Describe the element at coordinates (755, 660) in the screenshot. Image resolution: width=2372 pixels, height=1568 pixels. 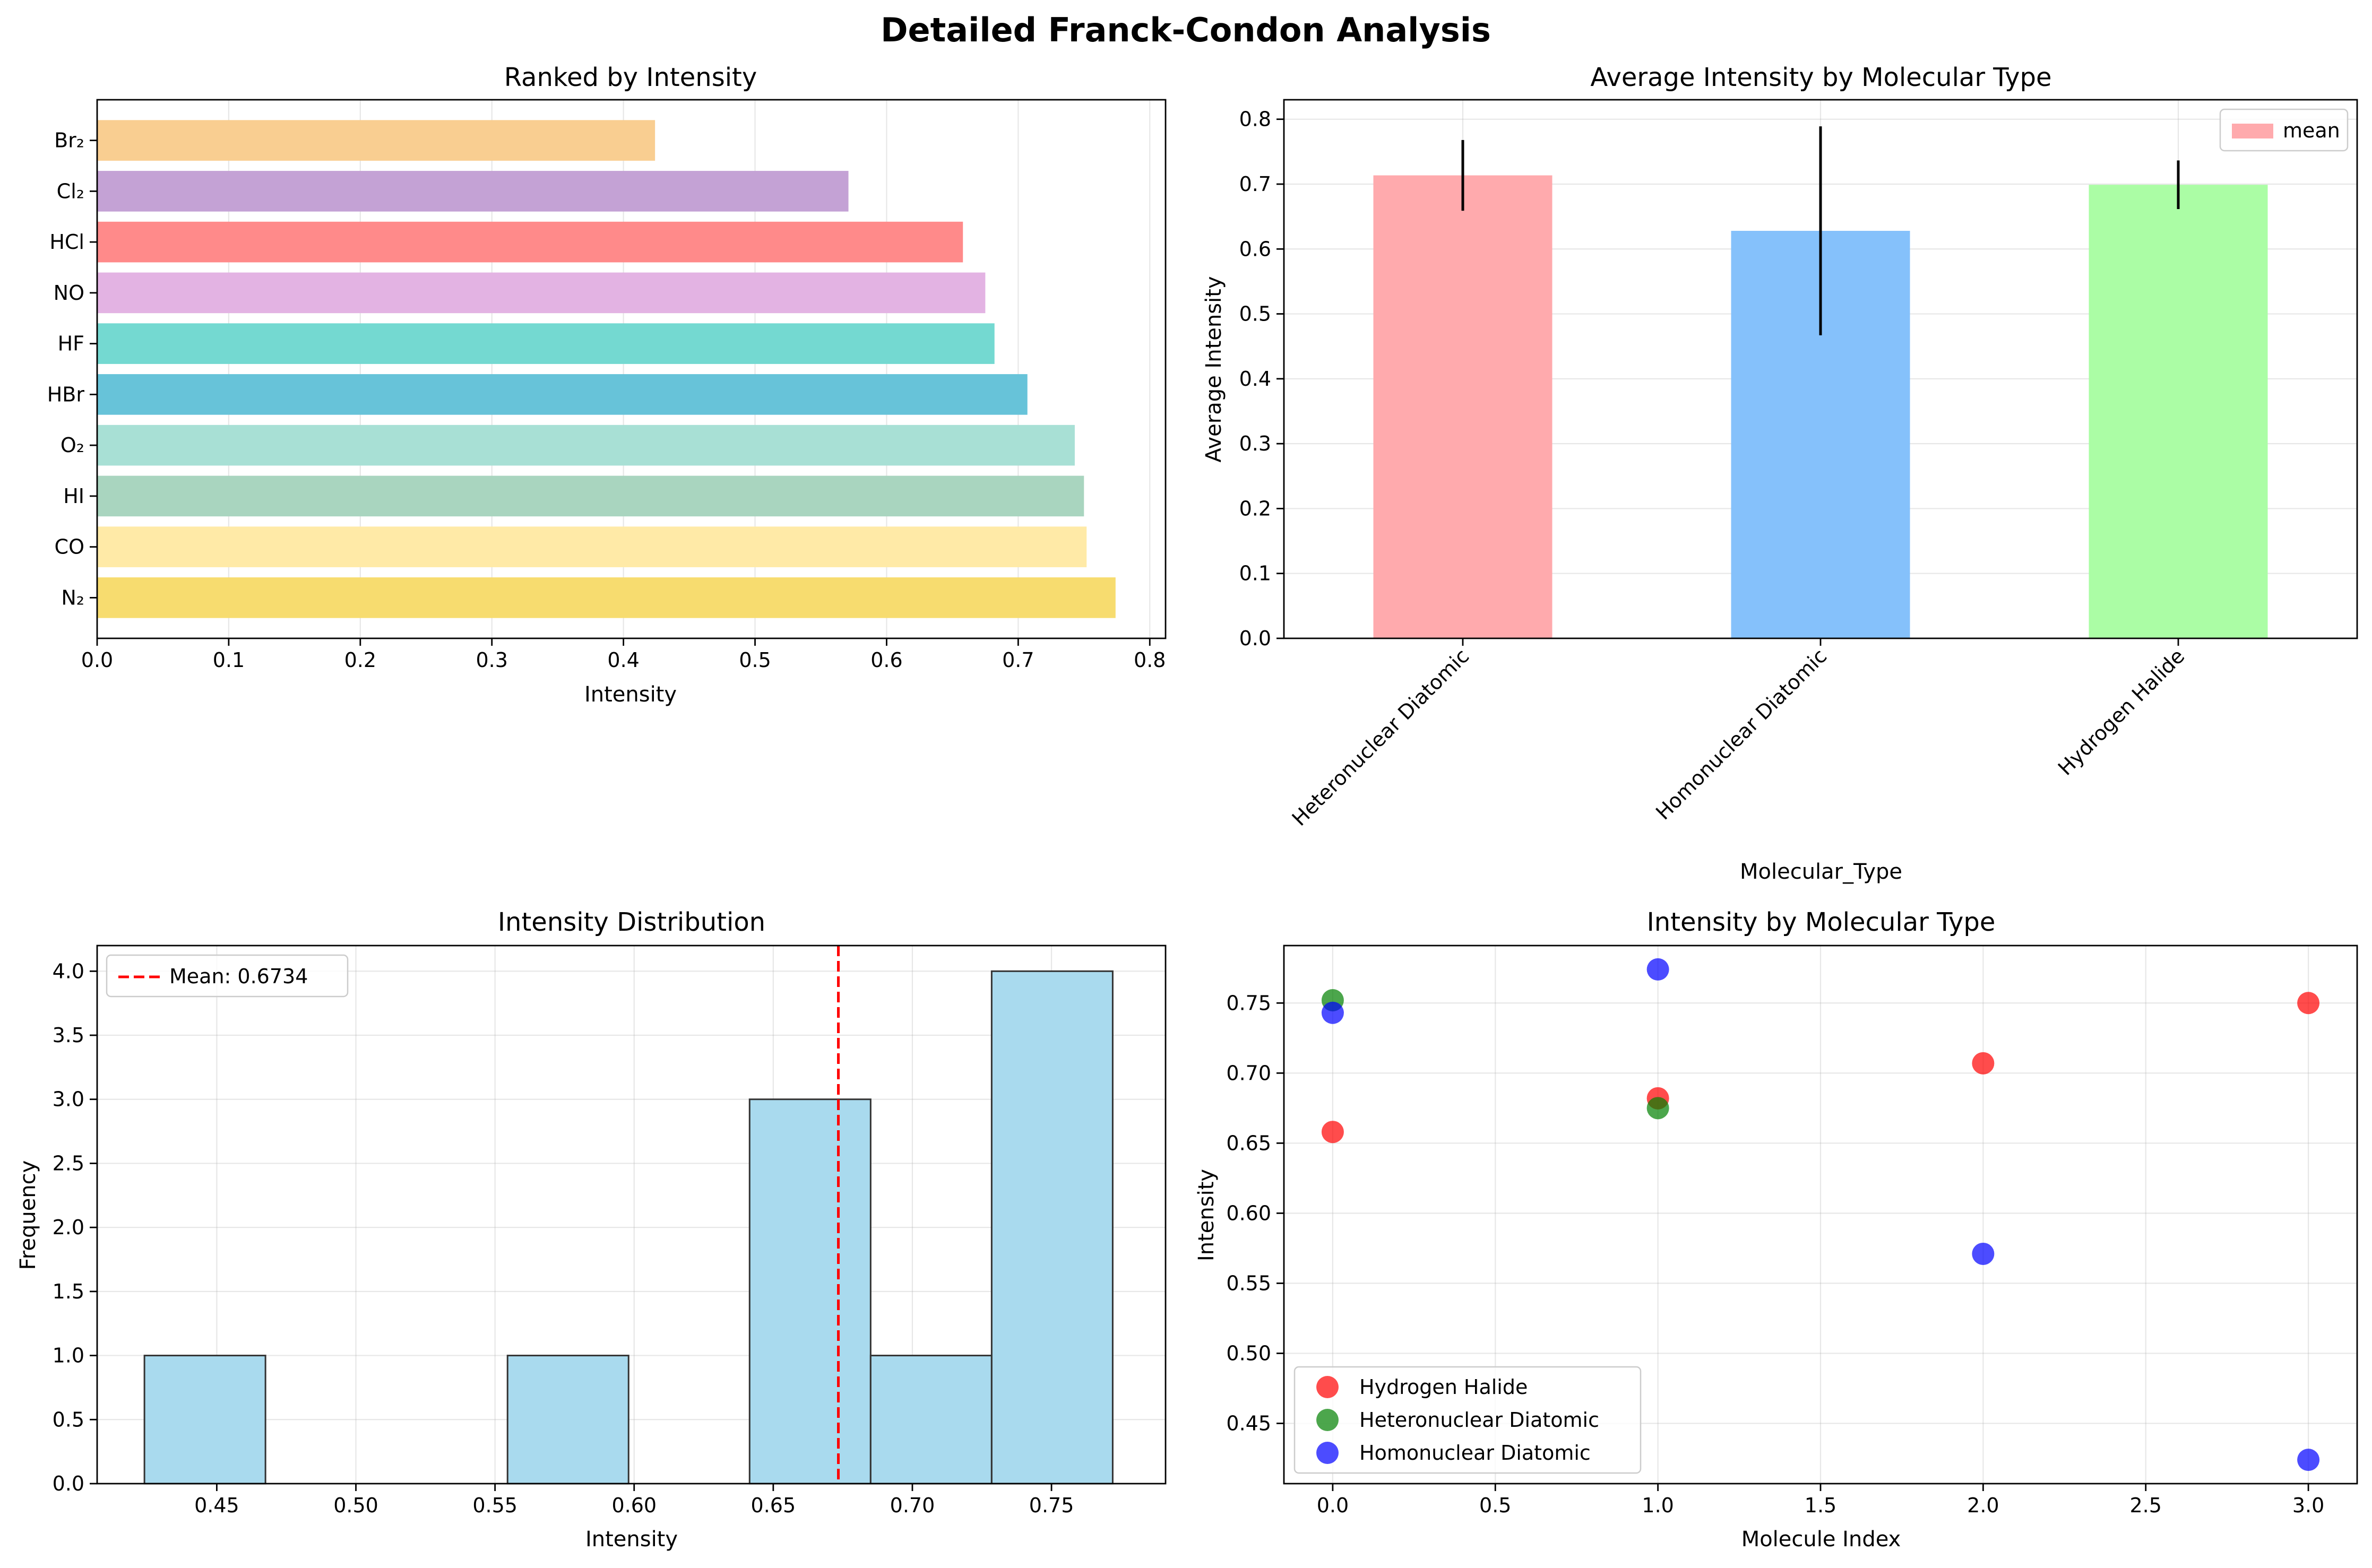
I see `ranked-x-tick-label: 0.5` at that location.